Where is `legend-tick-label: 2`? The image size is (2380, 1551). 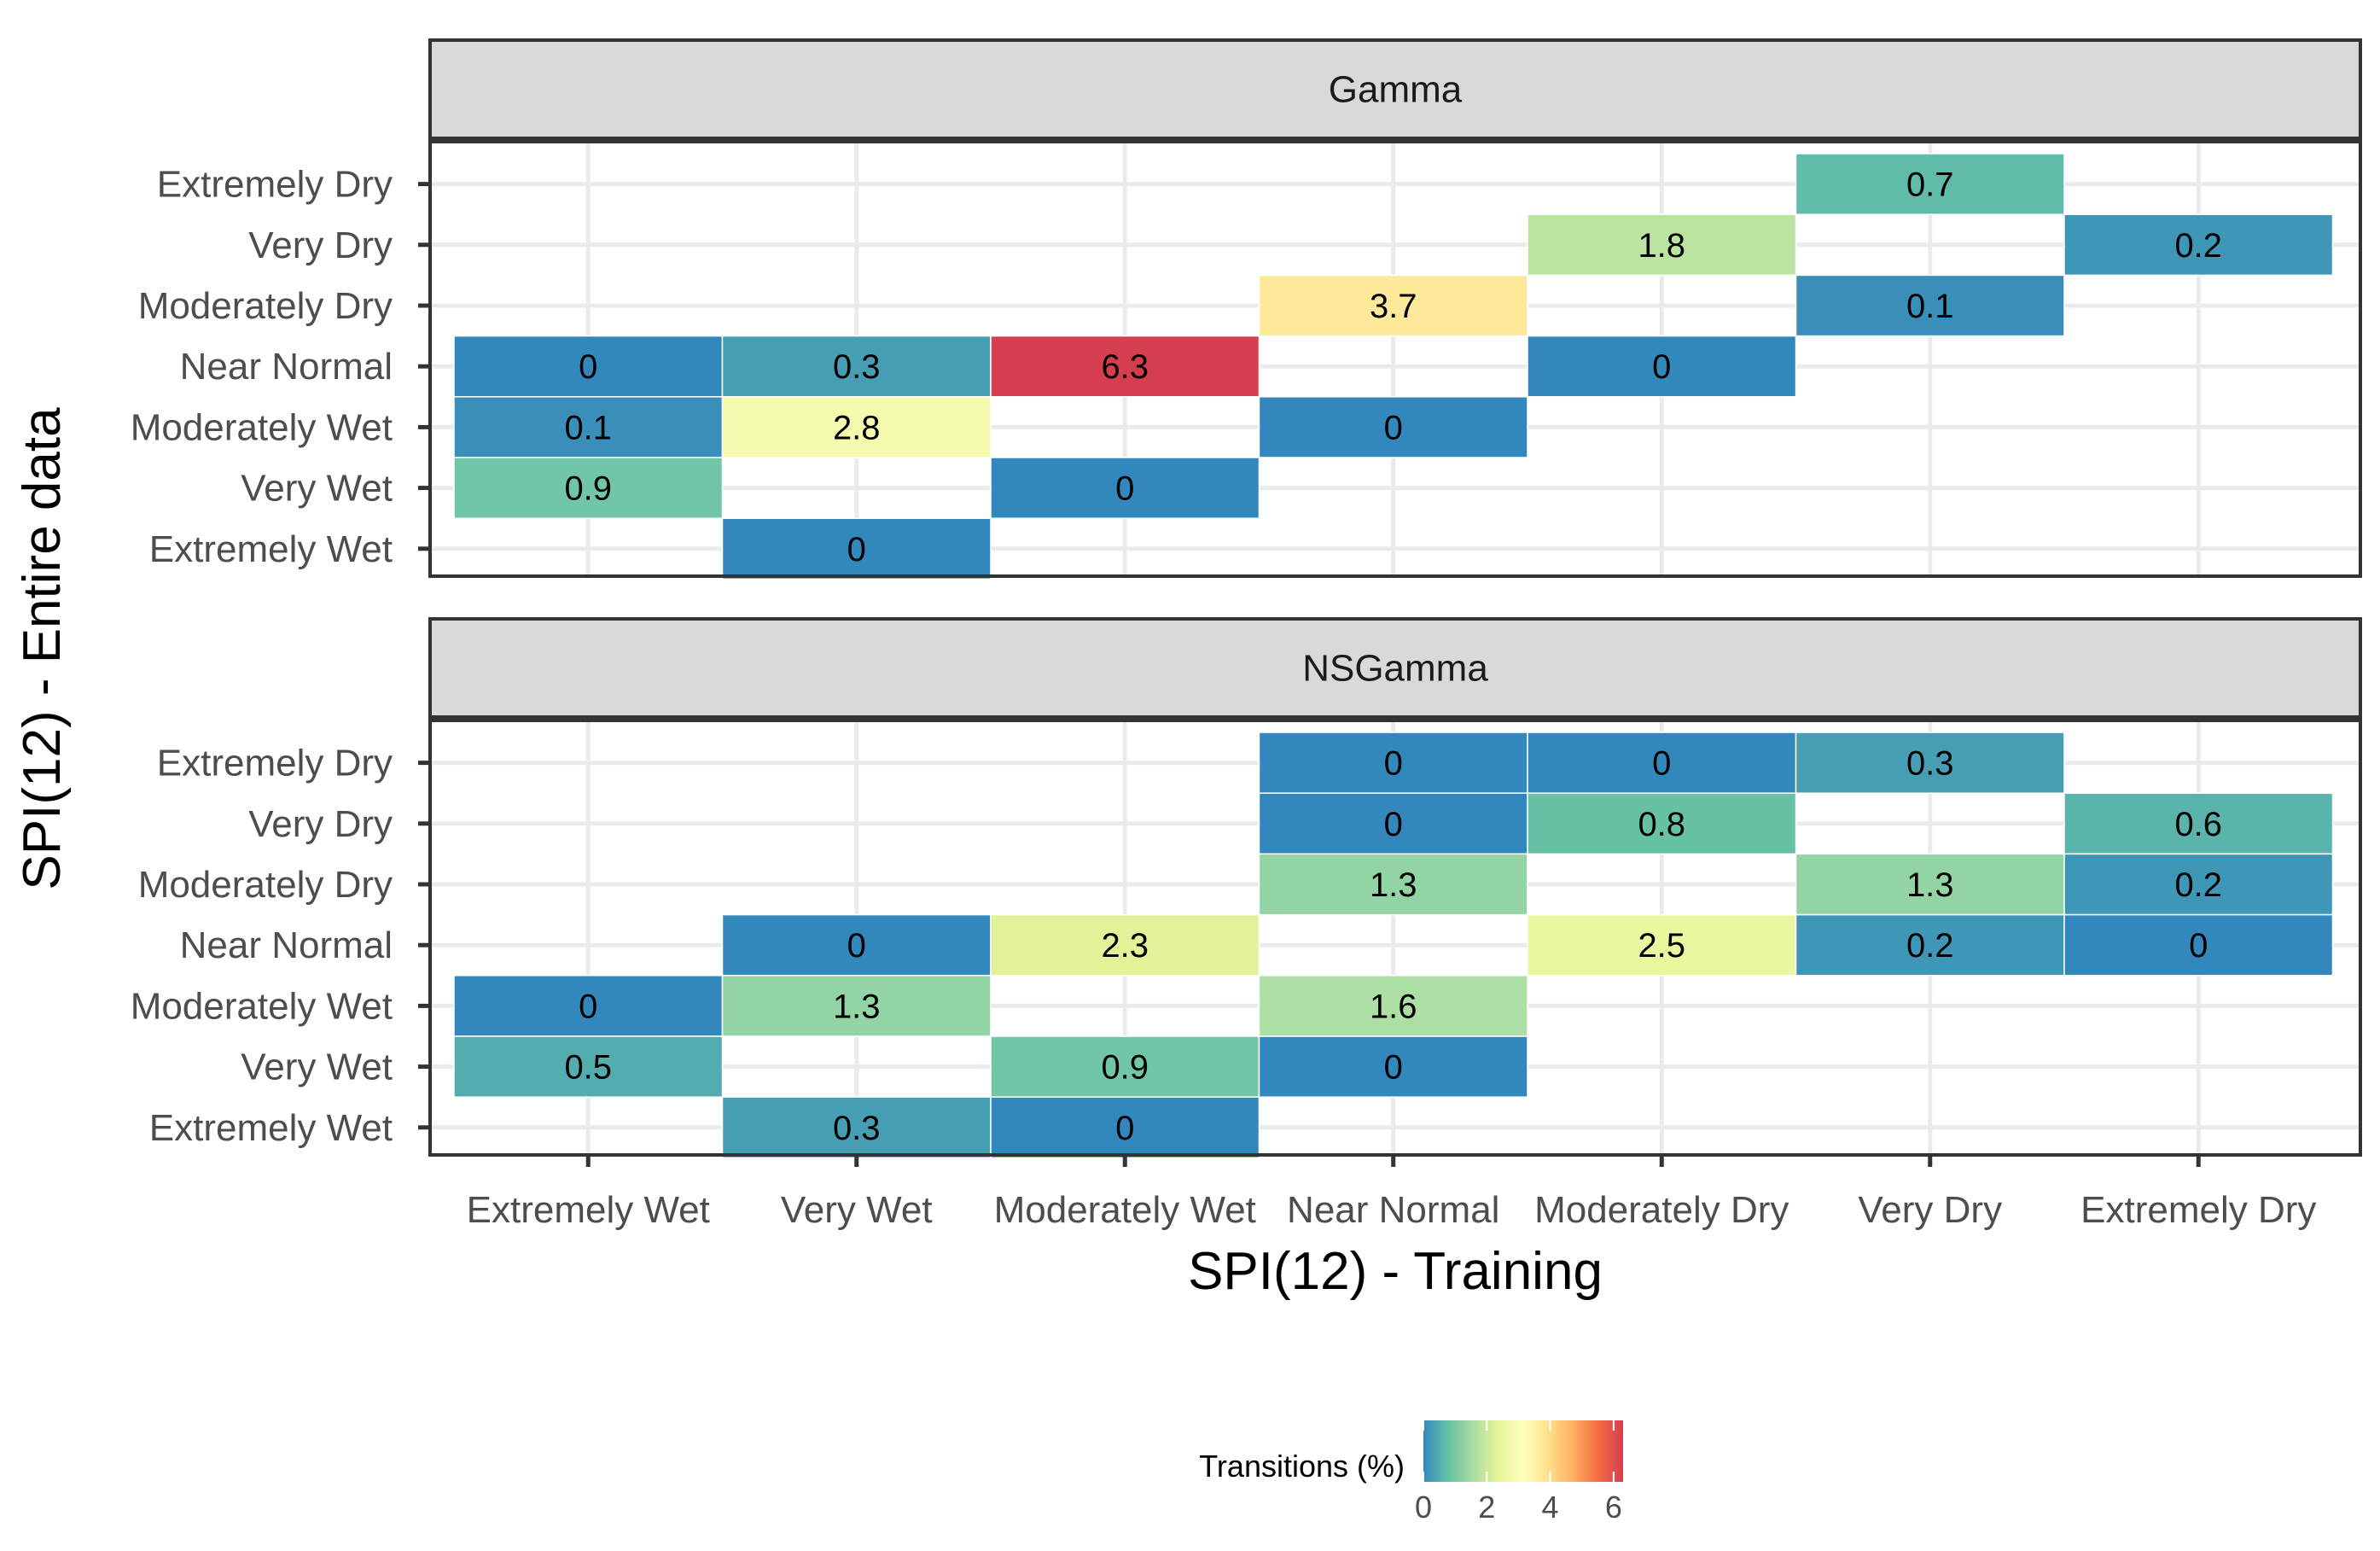 legend-tick-label: 2 is located at coordinates (1486, 1507).